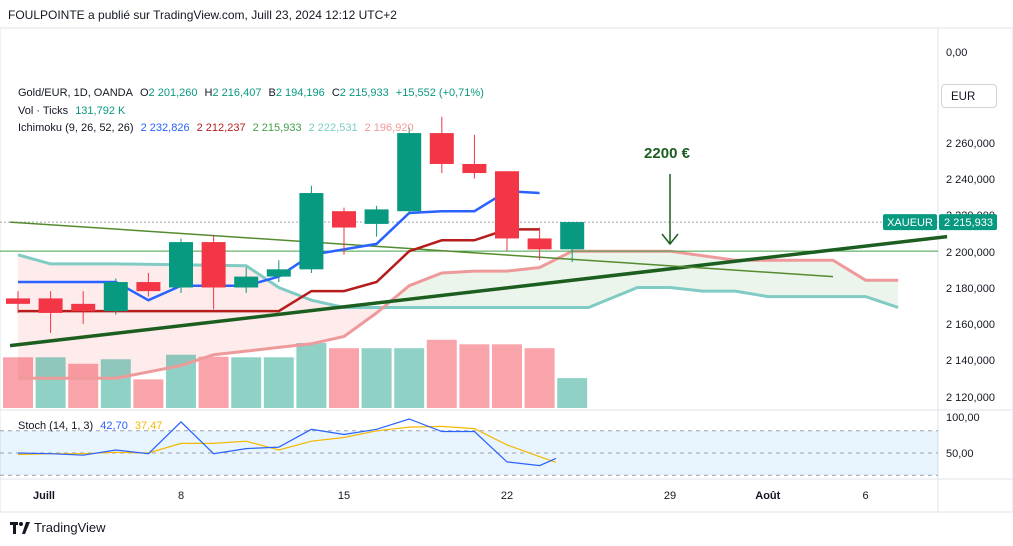 Image resolution: width=1013 pixels, height=546 pixels. What do you see at coordinates (970, 144) in the screenshot?
I see `price-tick-label-1: 2 260,000` at bounding box center [970, 144].